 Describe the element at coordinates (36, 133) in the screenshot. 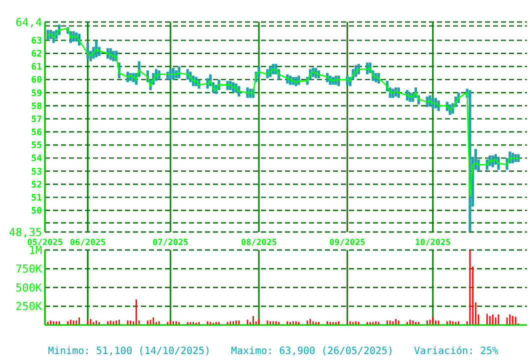

I see `y-tick-label: 56` at that location.